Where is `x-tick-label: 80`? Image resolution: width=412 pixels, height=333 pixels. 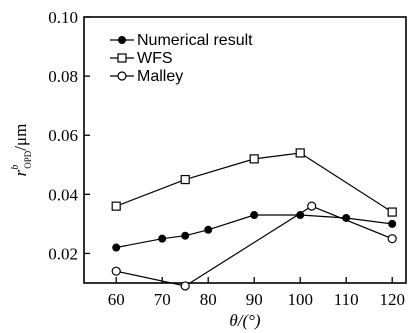 x-tick-label: 80 is located at coordinates (208, 299).